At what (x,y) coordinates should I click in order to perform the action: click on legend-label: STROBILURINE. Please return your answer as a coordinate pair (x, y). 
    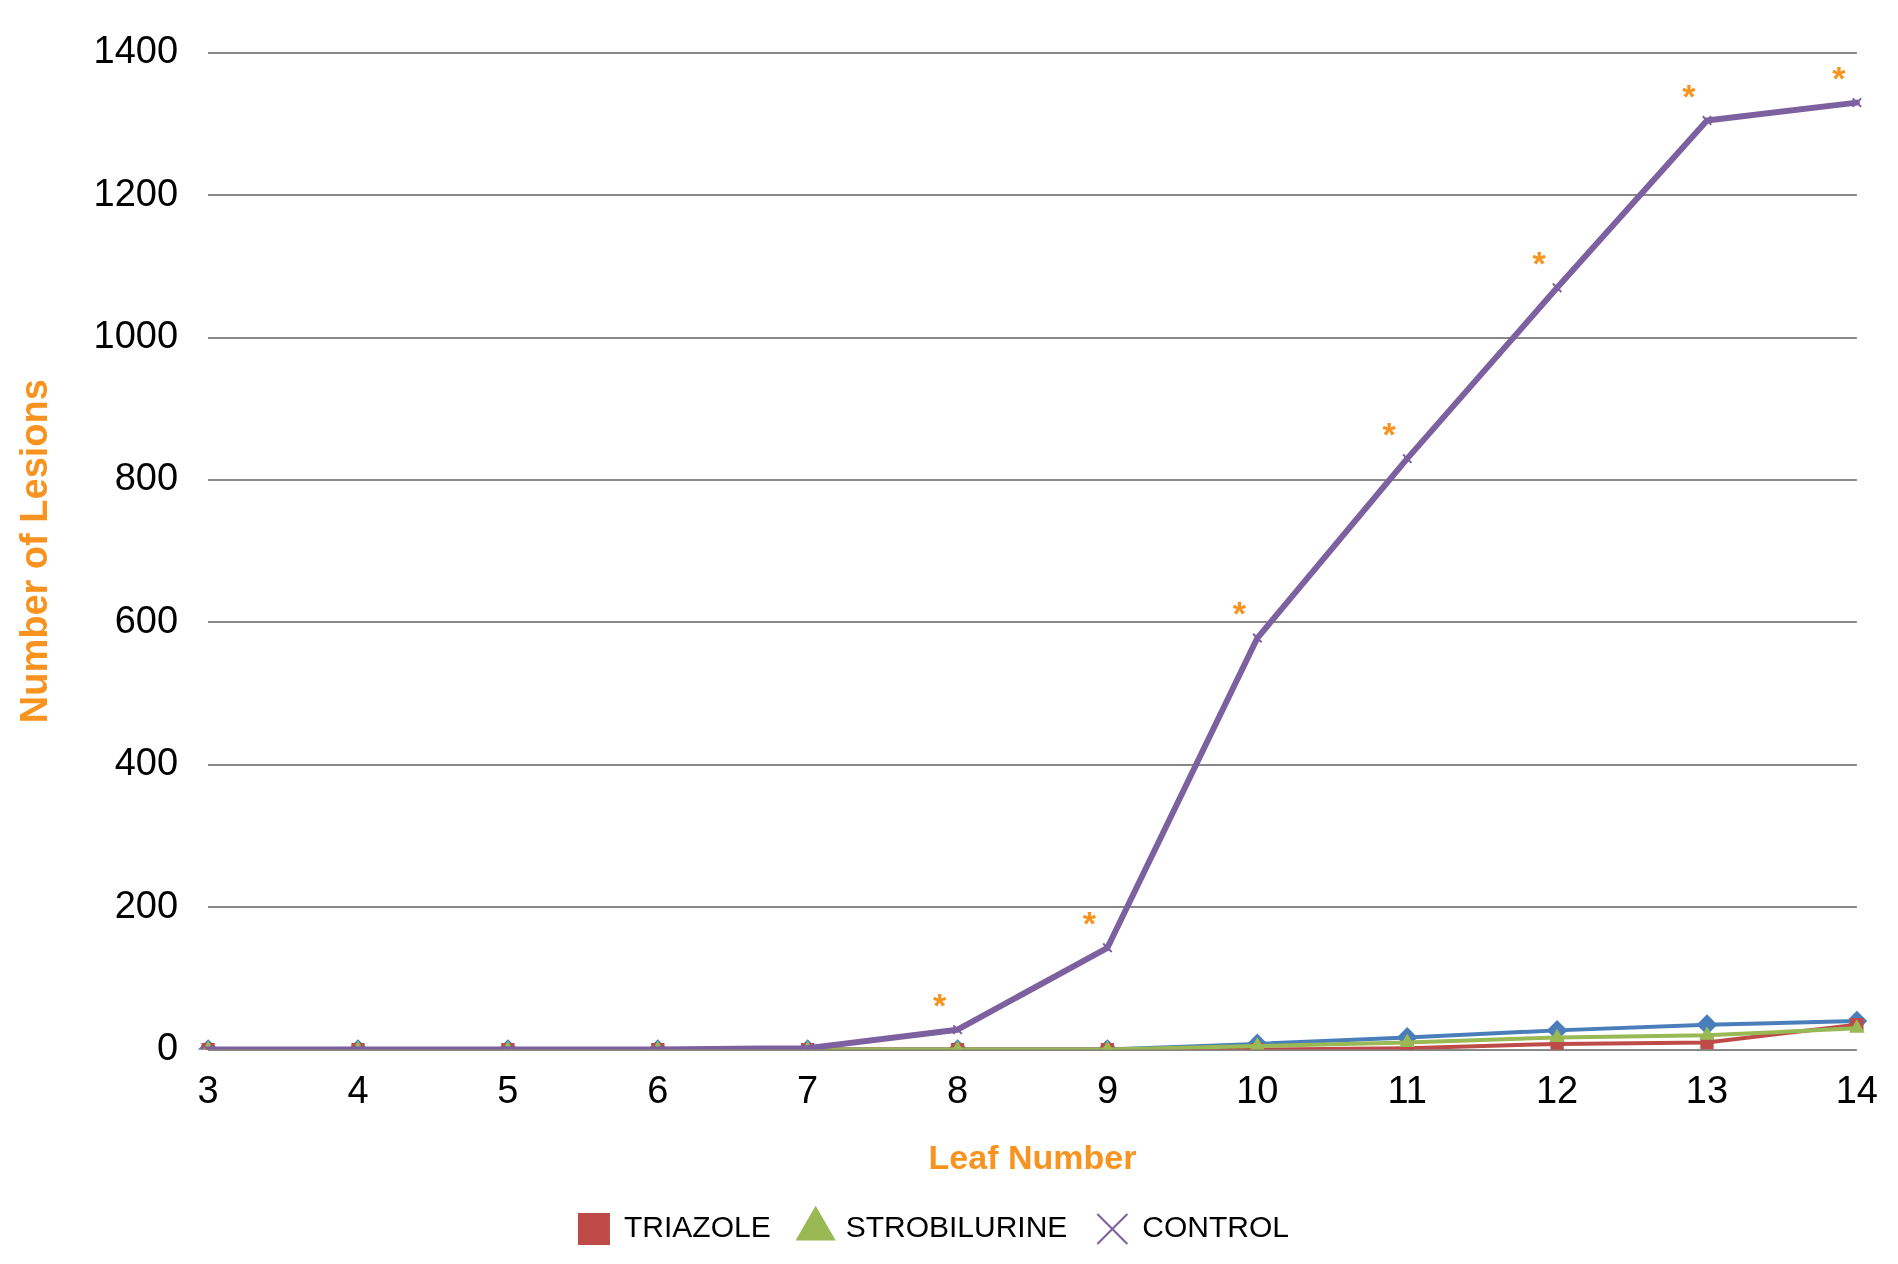
    Looking at the image, I should click on (956, 1227).